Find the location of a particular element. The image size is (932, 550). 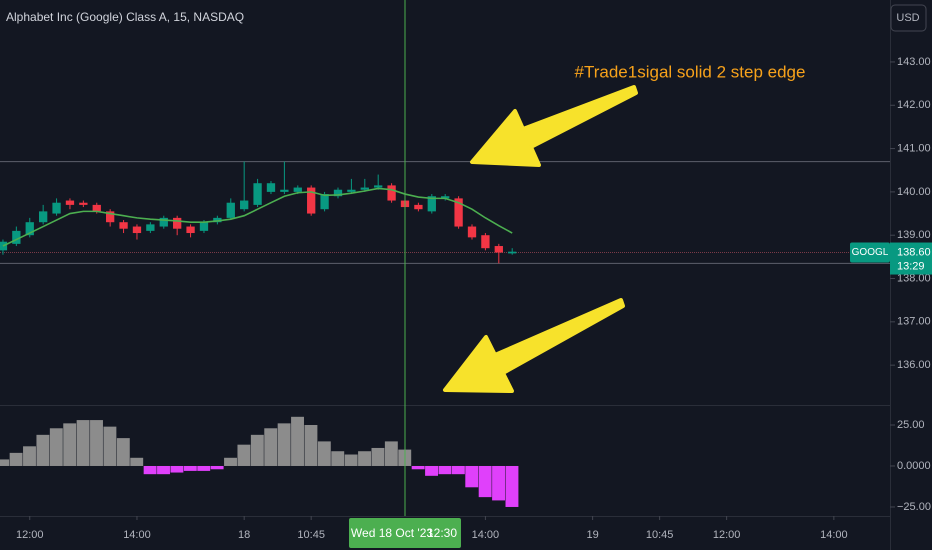

x-tick-label: 18 is located at coordinates (244, 535).